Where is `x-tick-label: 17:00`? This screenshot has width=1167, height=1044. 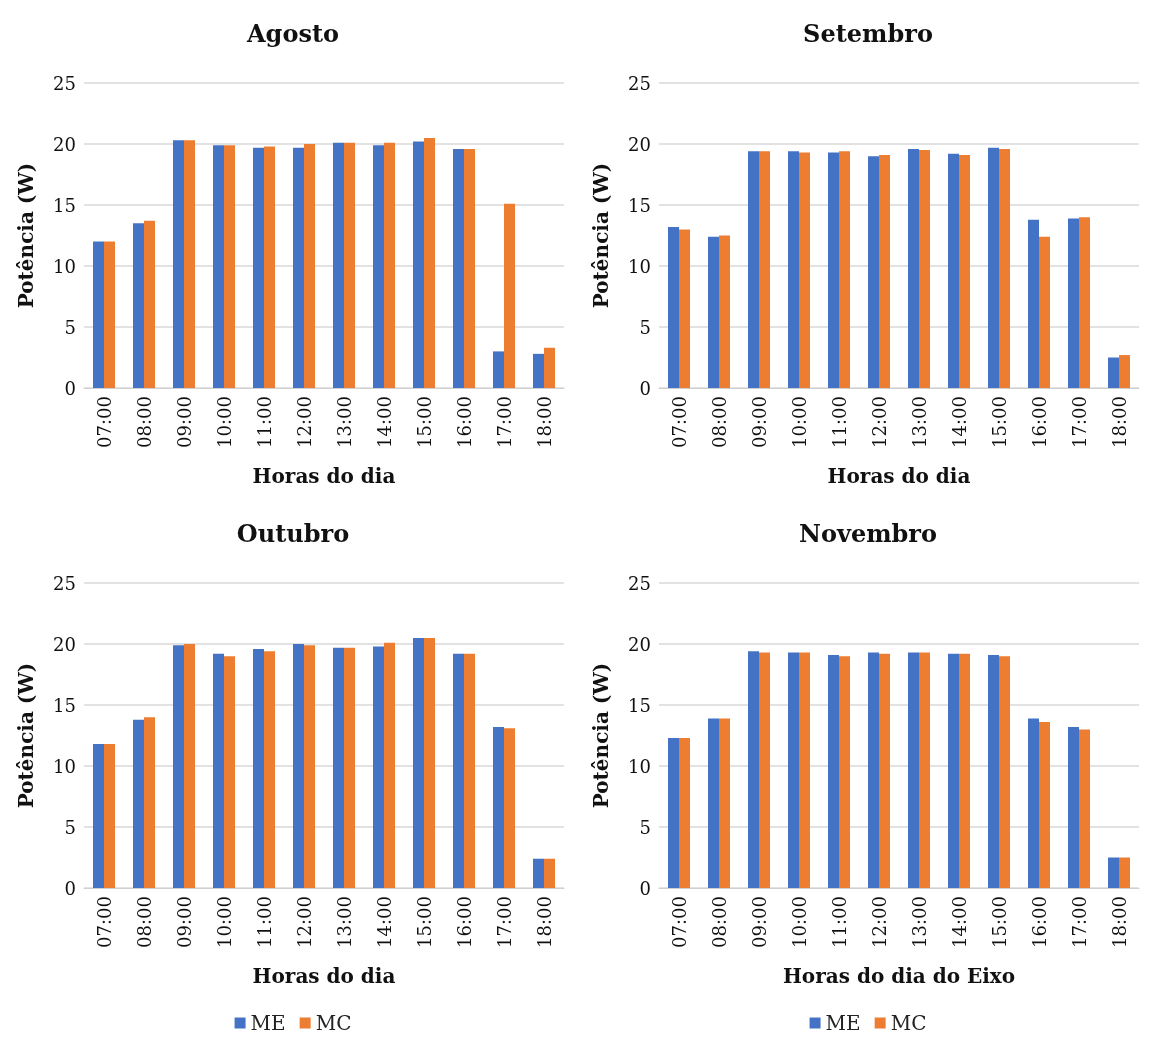 x-tick-label: 17:00 is located at coordinates (504, 922).